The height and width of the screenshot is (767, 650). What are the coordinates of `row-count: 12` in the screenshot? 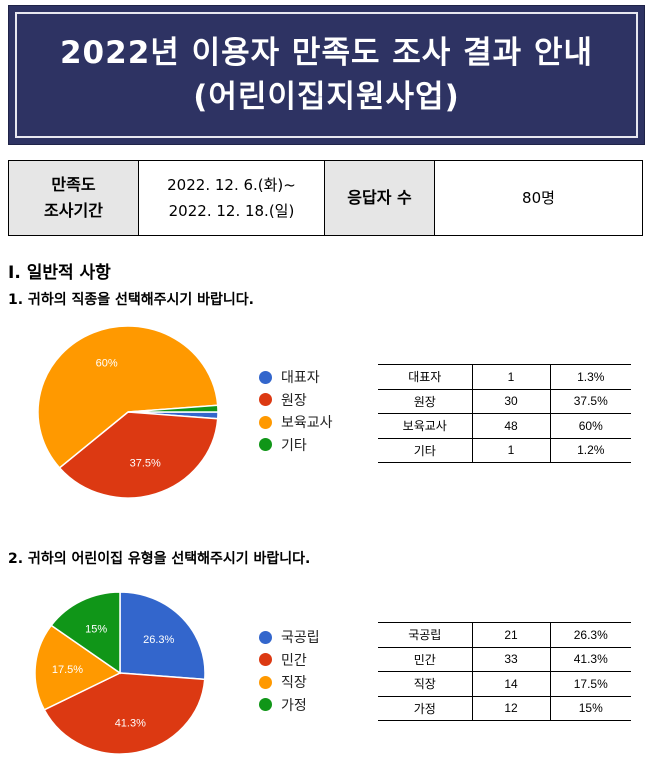 It's located at (510, 708).